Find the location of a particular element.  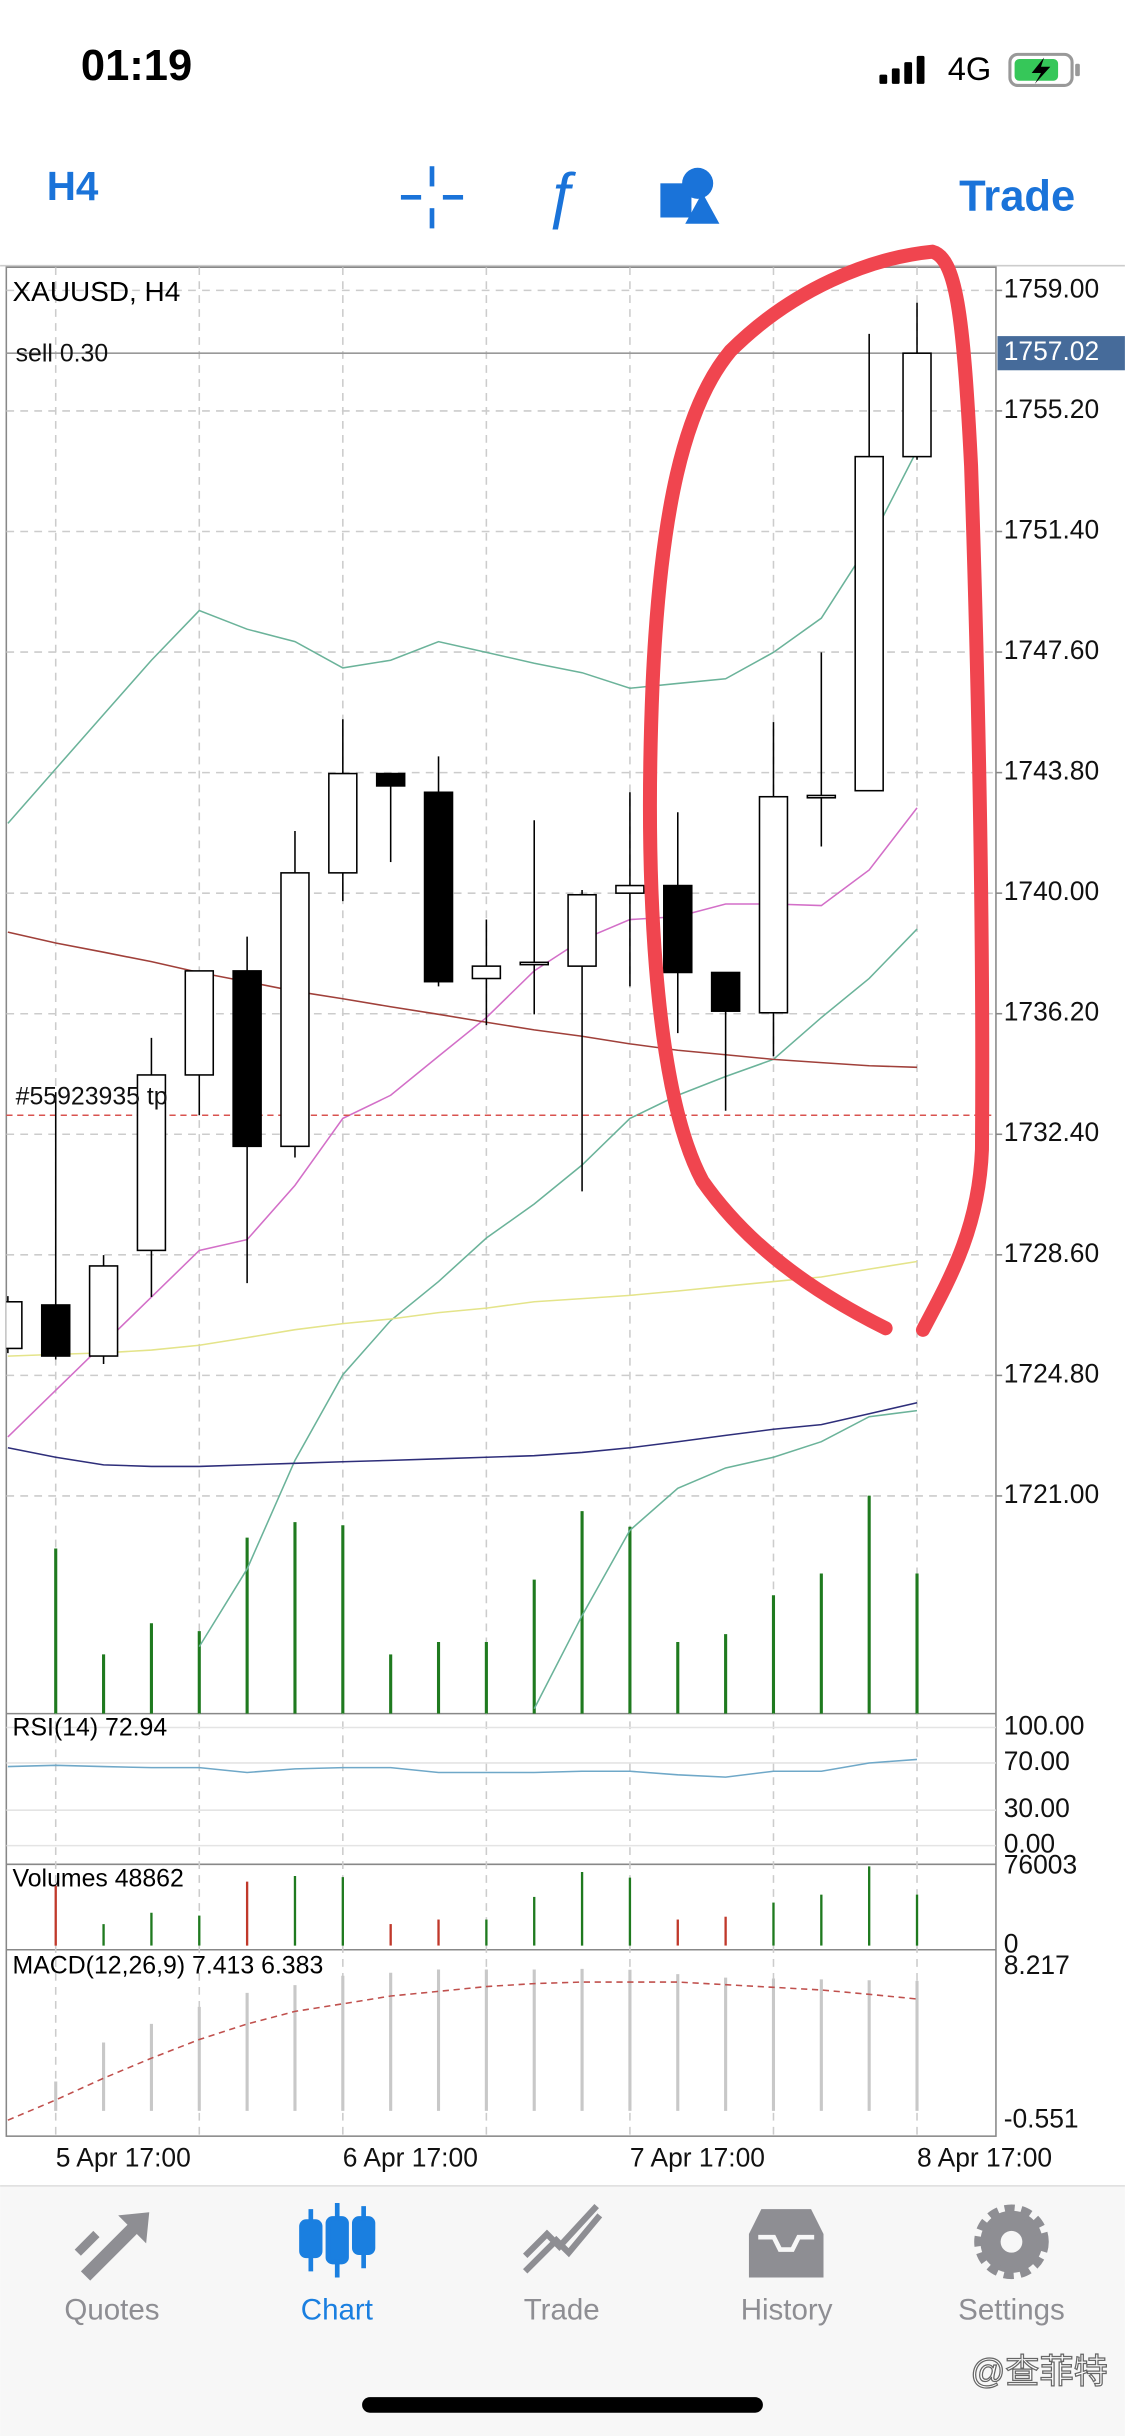

x-tick-label: 7 Apr 17:00 is located at coordinates (697, 2157).